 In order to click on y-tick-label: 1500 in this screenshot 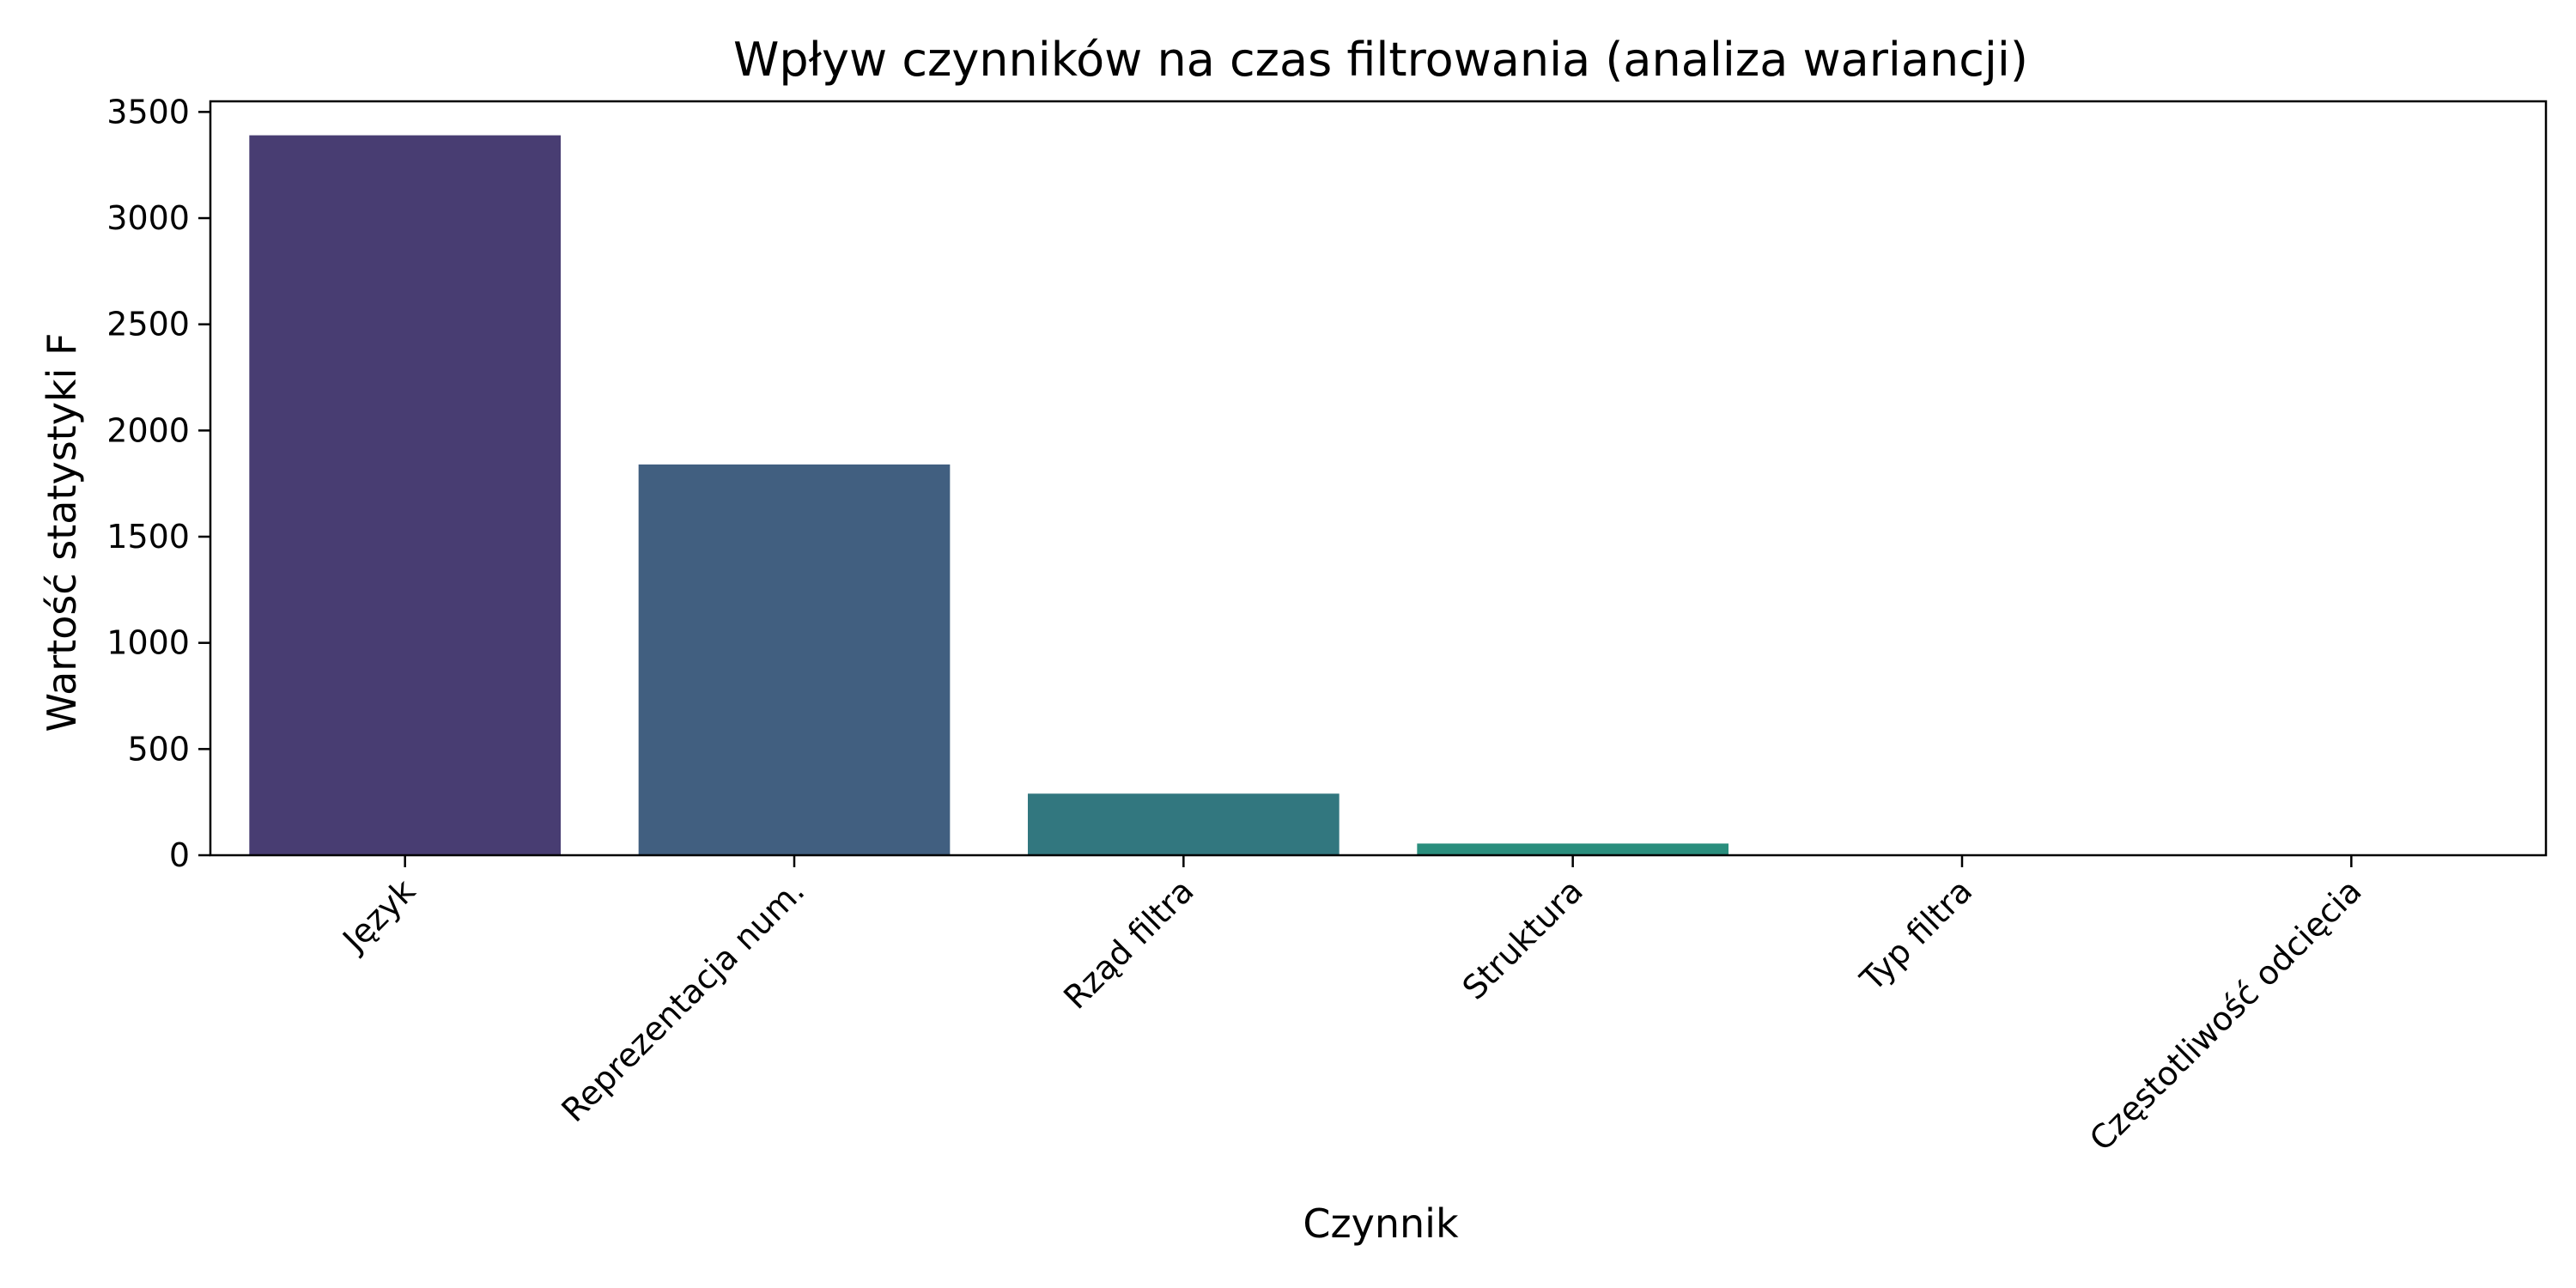, I will do `click(148, 537)`.